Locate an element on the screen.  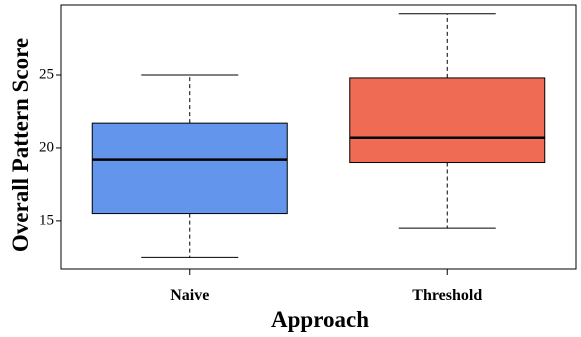
y-tick-label: 15 is located at coordinates (46, 220).